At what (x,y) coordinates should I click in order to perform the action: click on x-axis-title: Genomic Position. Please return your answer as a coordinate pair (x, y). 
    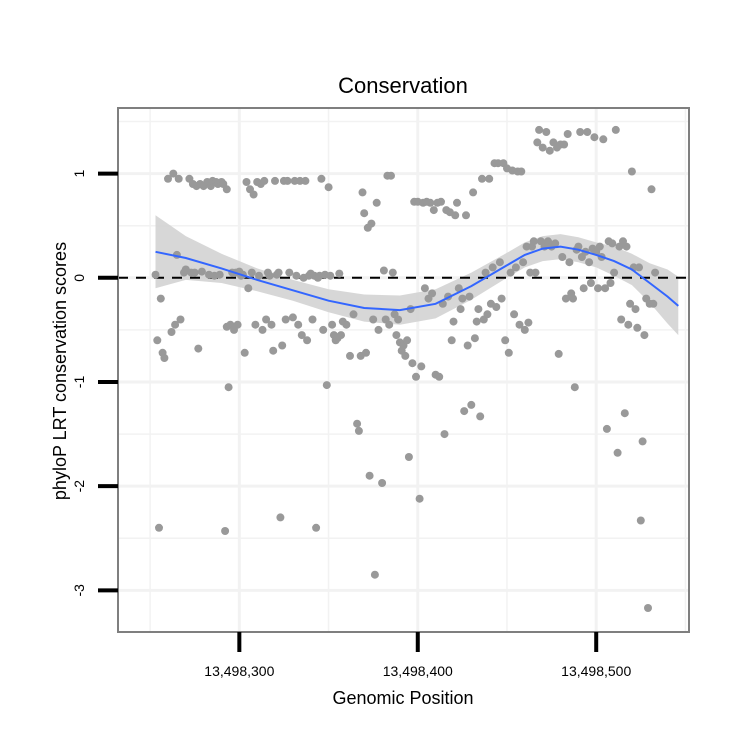
    Looking at the image, I should click on (402, 698).